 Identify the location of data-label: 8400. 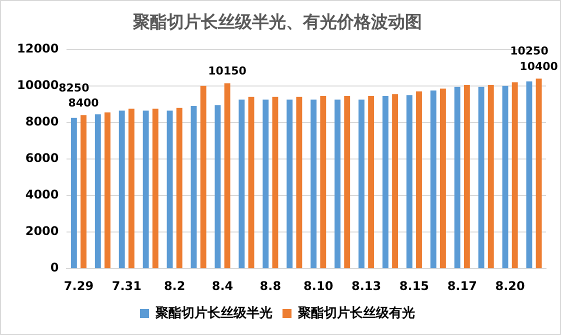
(84, 103).